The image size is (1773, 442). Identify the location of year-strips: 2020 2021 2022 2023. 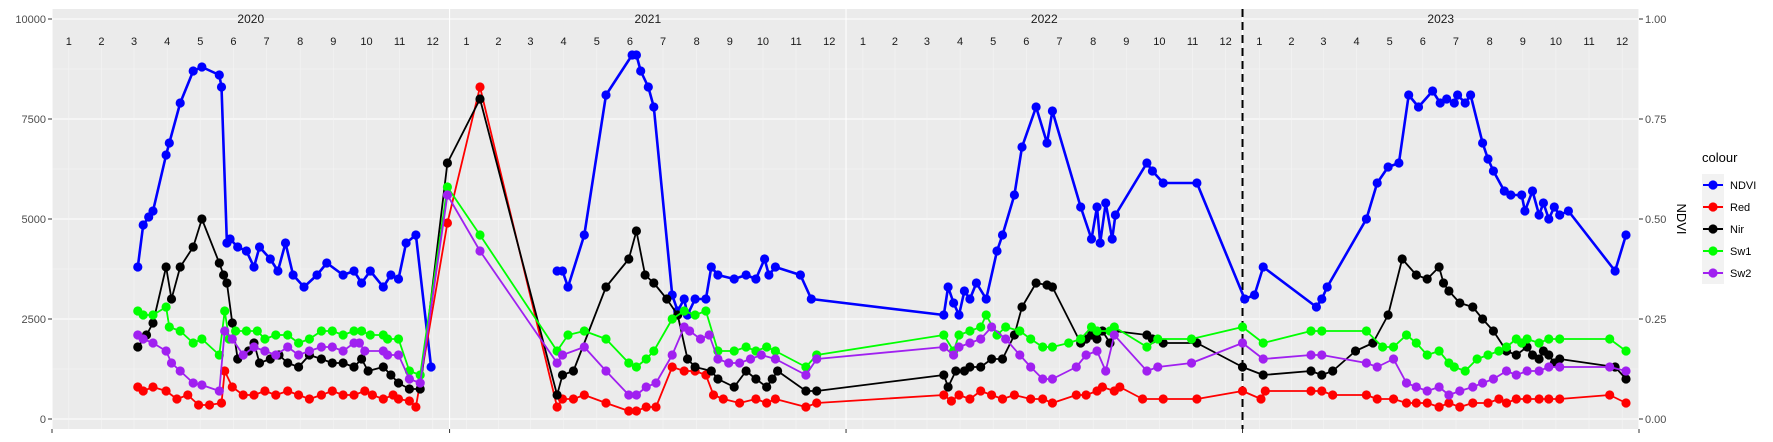
(845, 19).